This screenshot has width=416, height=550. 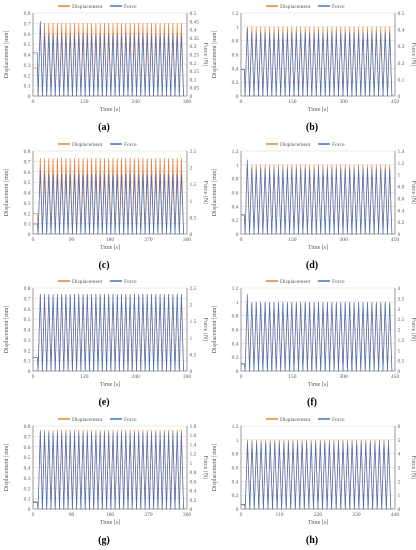 I want to click on y2-tick-label: 0.35, so click(x=195, y=39).